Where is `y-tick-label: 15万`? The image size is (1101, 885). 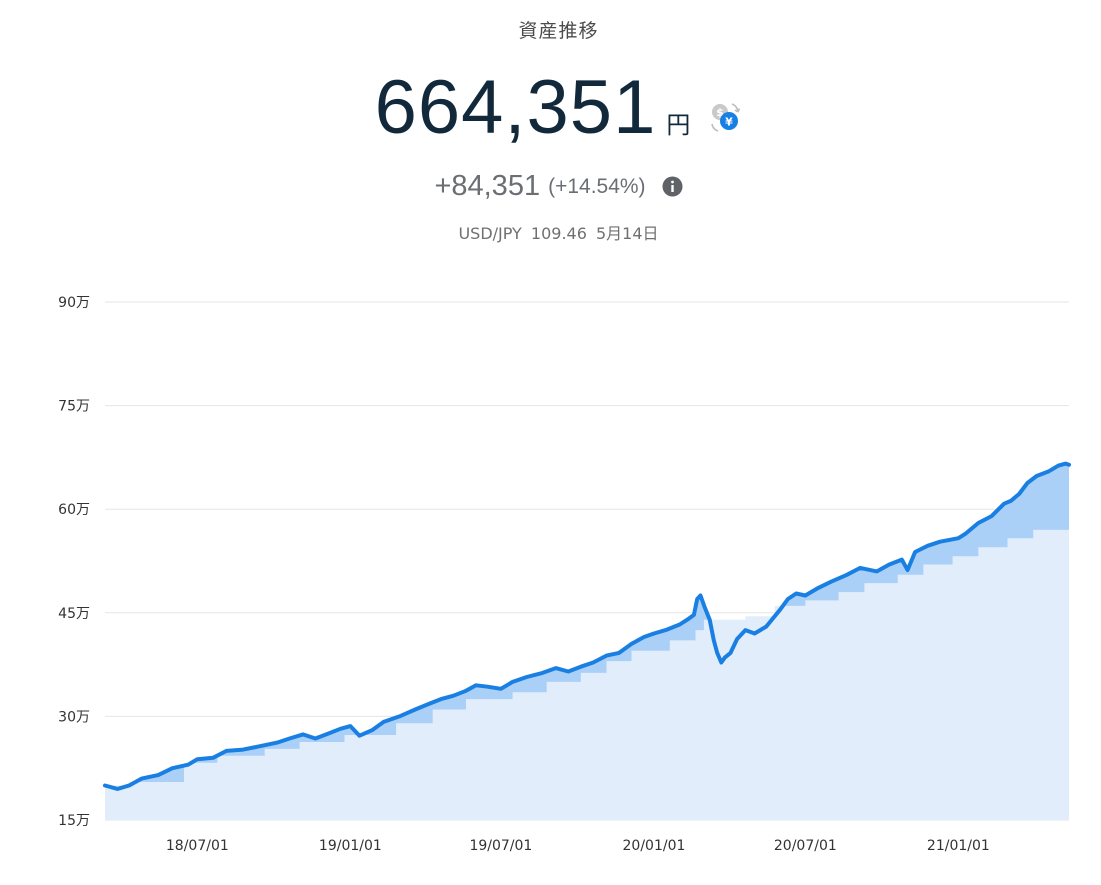
y-tick-label: 15万 is located at coordinates (74, 821).